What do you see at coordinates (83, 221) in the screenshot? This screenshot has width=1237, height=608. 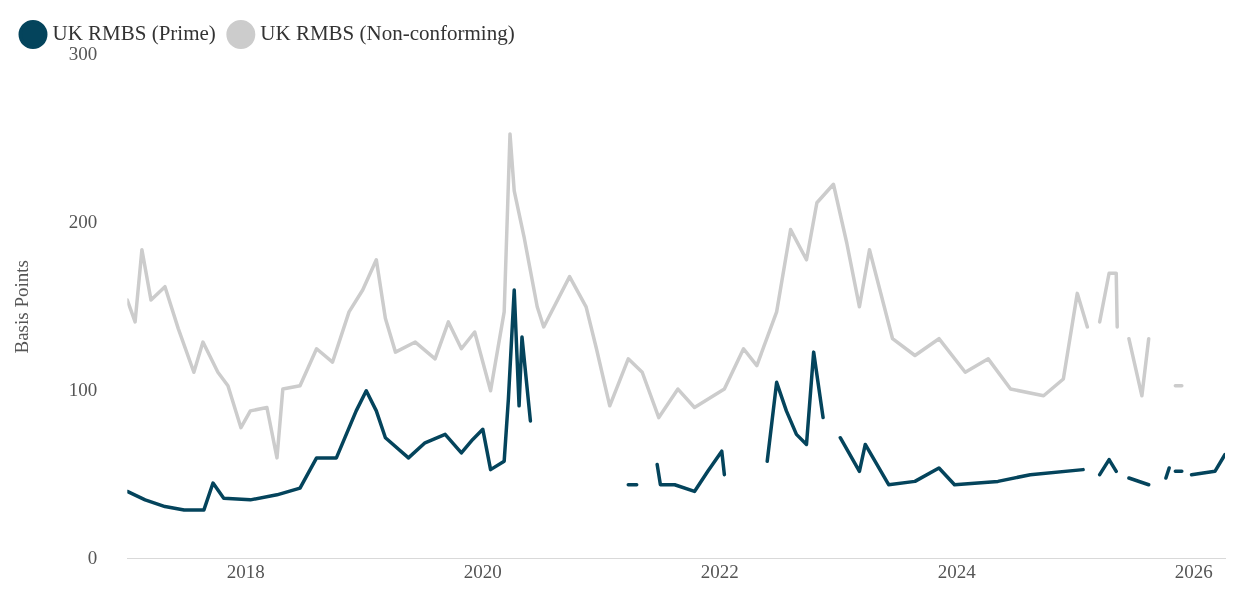 I see `y-tick-label: 200` at bounding box center [83, 221].